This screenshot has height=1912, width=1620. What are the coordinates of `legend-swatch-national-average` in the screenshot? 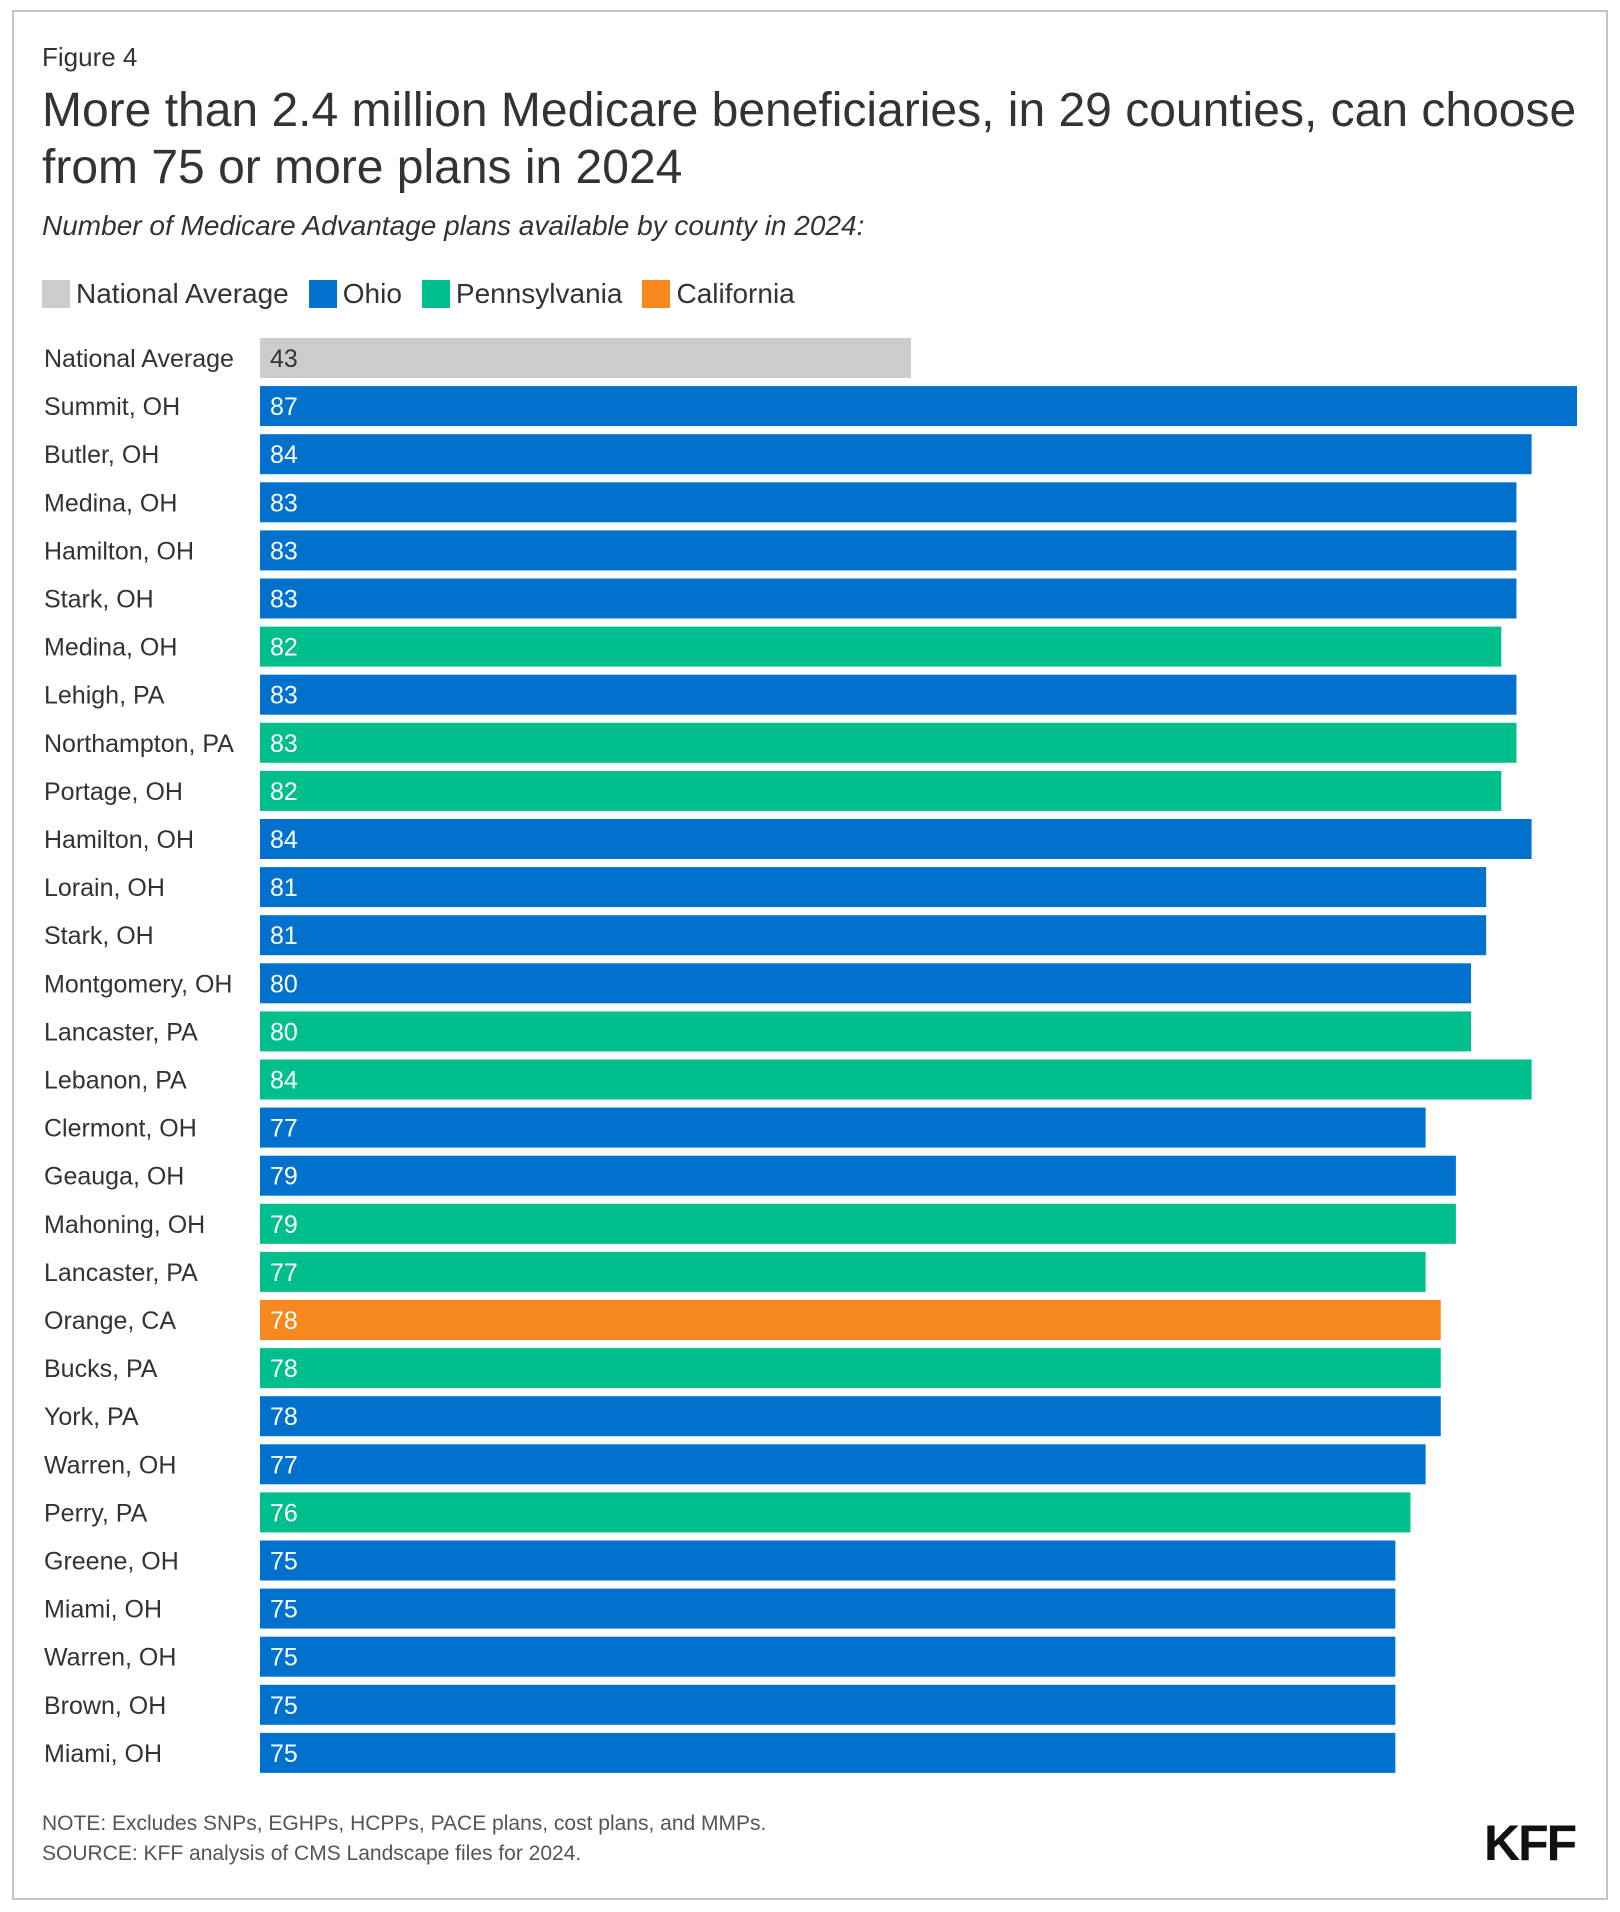 It's located at (56, 294).